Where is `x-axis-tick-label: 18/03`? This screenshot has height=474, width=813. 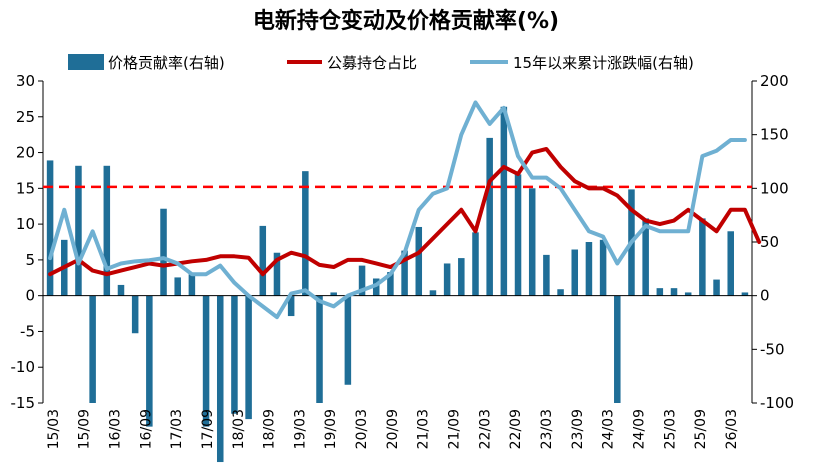 x-axis-tick-label: 18/03 is located at coordinates (239, 429).